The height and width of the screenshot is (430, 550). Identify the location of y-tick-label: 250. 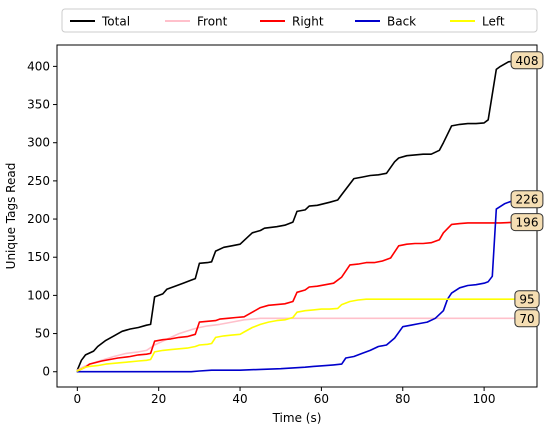
(38, 181).